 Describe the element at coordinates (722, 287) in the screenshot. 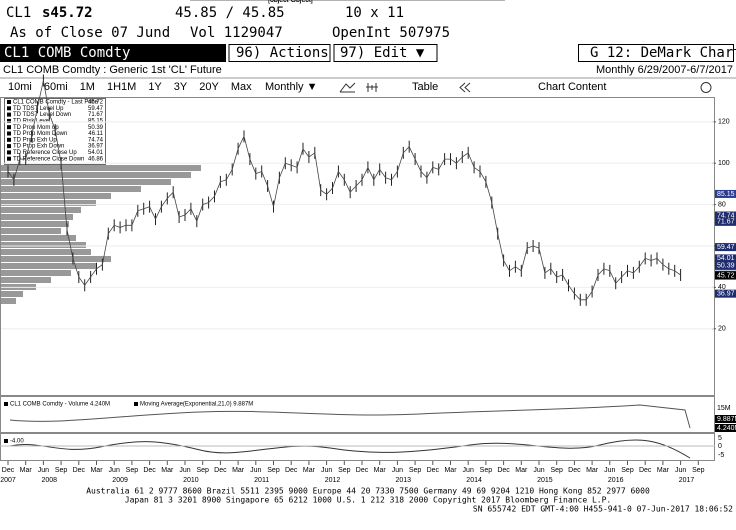

I see `y-tick-label: 40` at that location.